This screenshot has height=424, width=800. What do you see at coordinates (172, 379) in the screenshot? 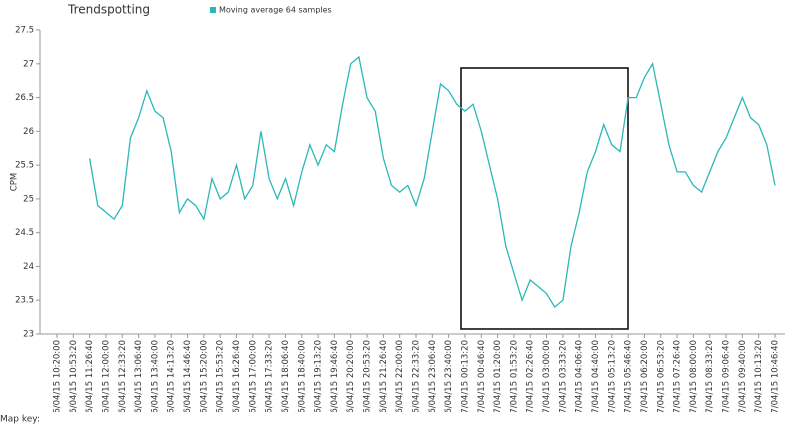
I see `x-tick-label: 06/04/15 14:13:20` at bounding box center [172, 379].